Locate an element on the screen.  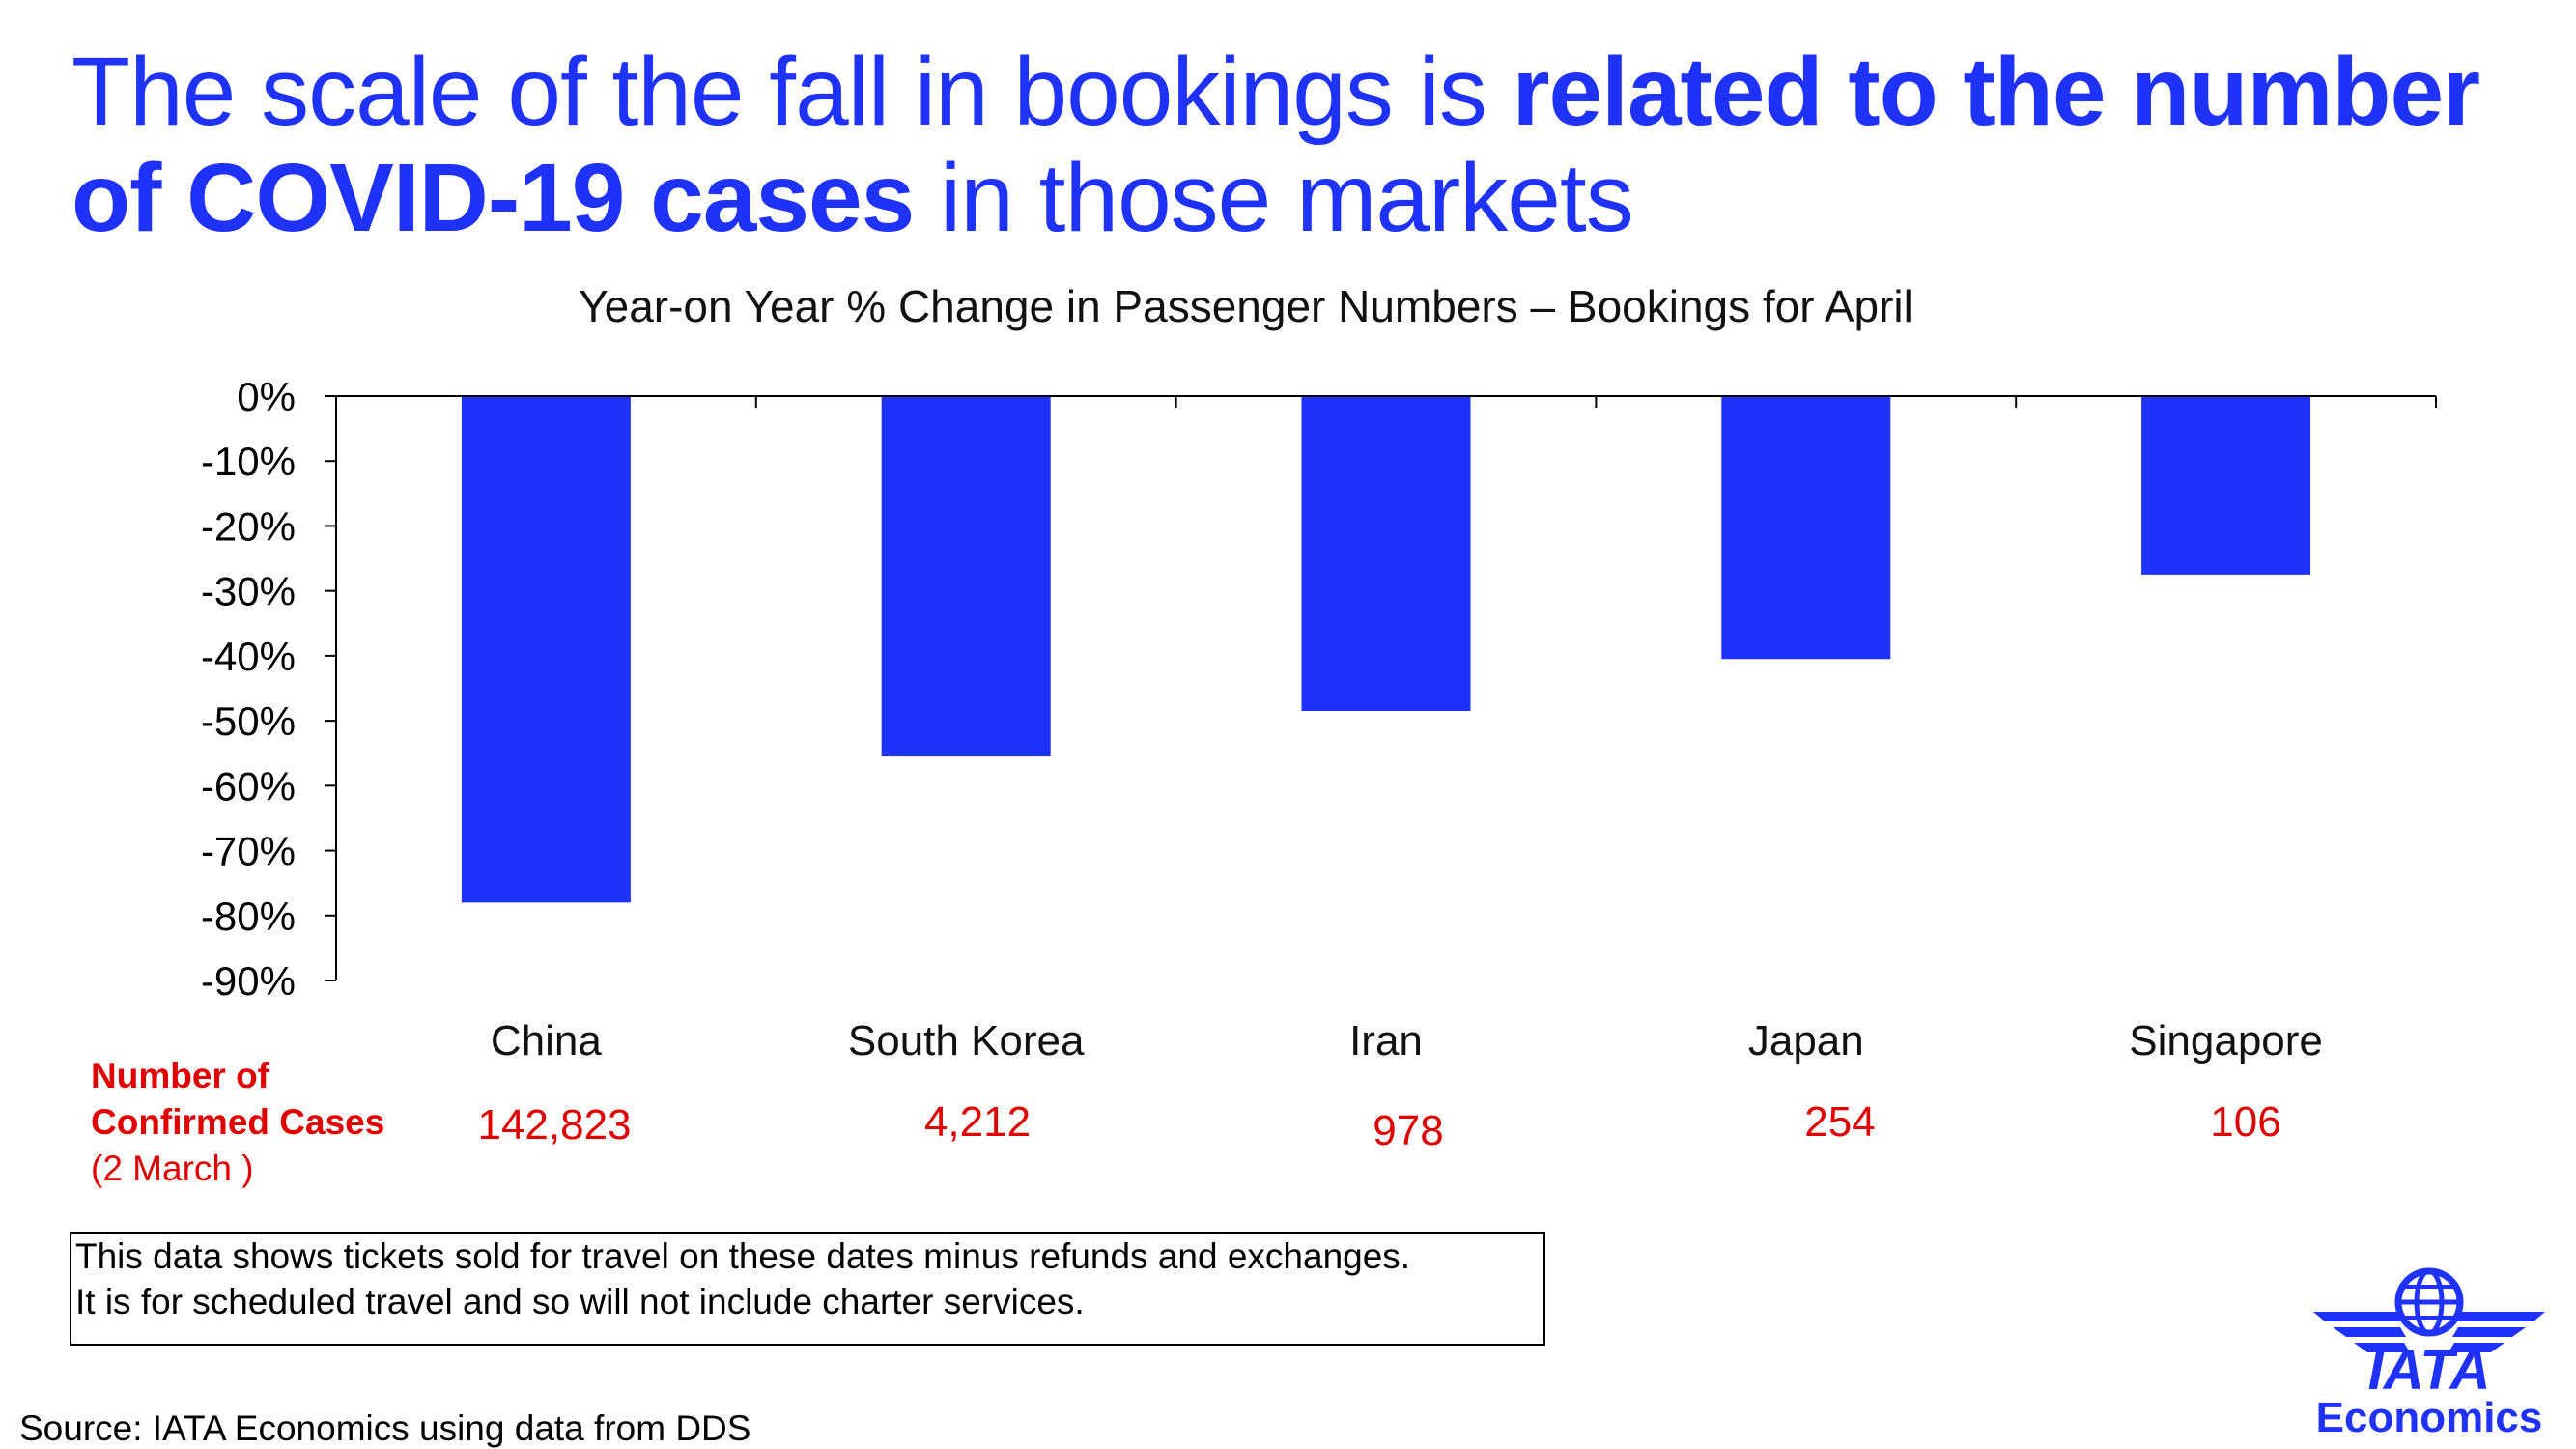
y-tick-label: 0% is located at coordinates (266, 396).